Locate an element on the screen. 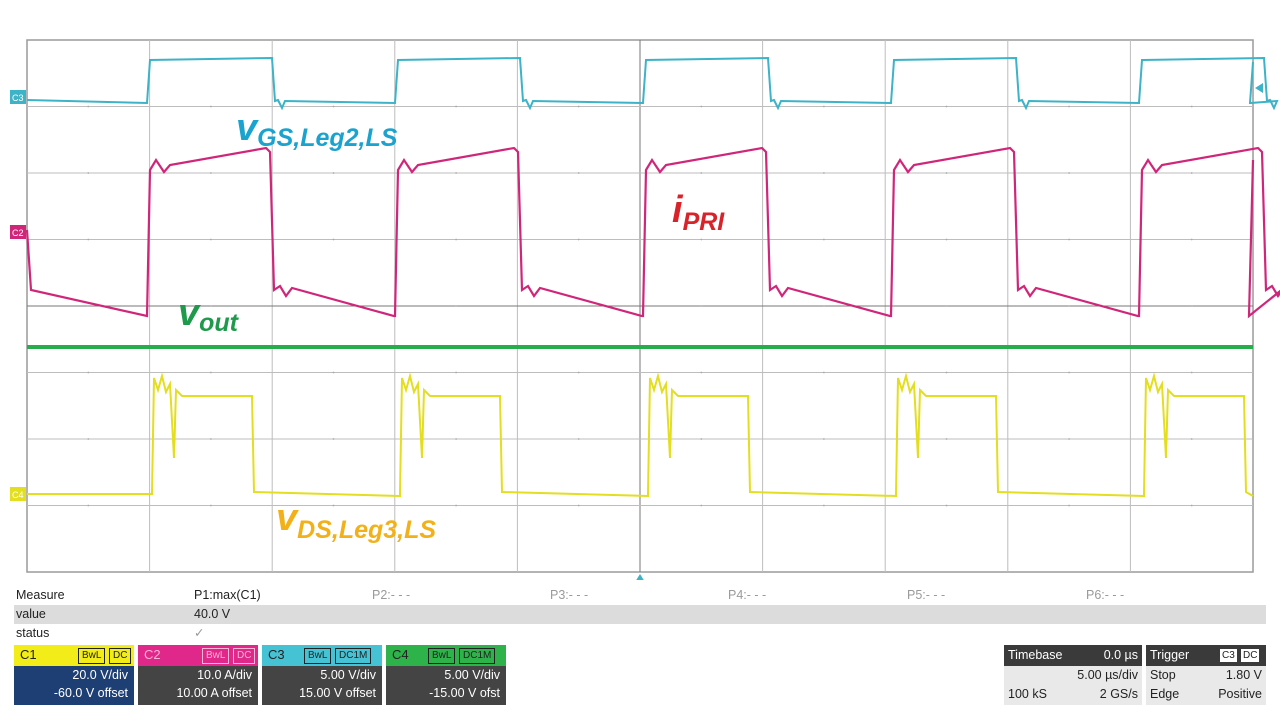  marker-c3-text: C3 is located at coordinates (18, 98).